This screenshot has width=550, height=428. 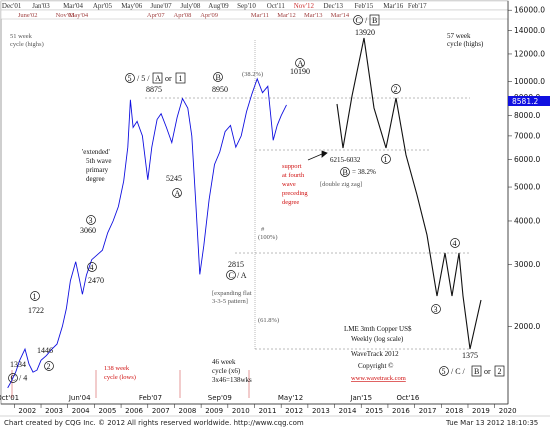 What do you see at coordinates (491, 423) in the screenshot?
I see `footer-right: Tue Mar 13 2012 18:10:35` at bounding box center [491, 423].